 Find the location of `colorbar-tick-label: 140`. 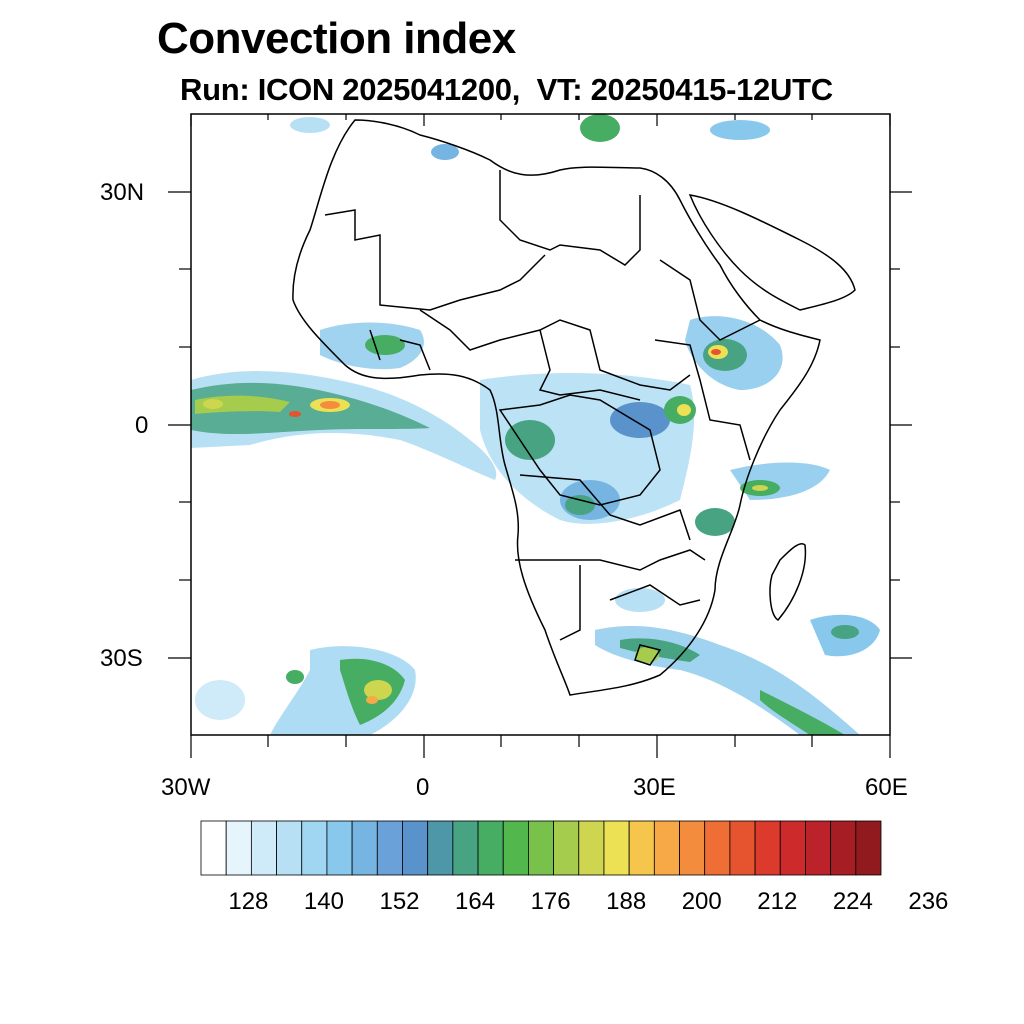

colorbar-tick-label: 140 is located at coordinates (323, 901).